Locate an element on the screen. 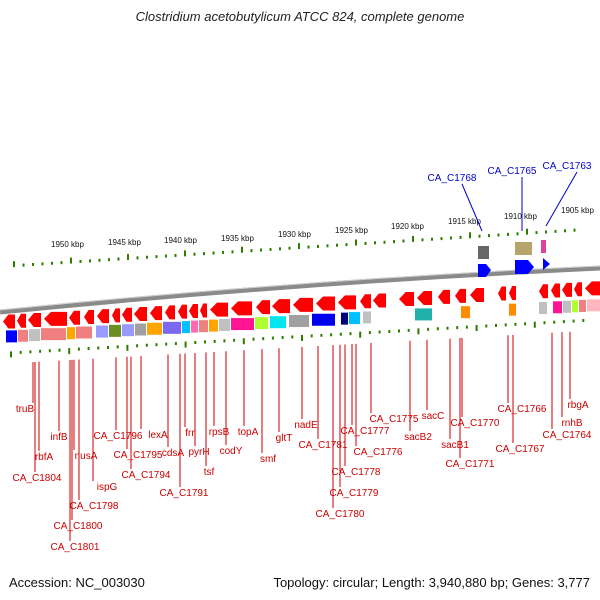 The height and width of the screenshot is (600, 600). gene-label: pyrH is located at coordinates (198, 452).